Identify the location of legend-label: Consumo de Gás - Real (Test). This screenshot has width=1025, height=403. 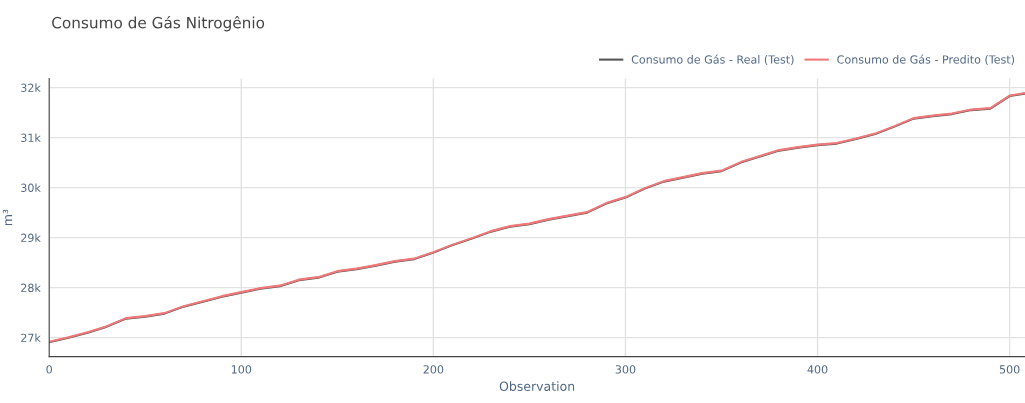
(712, 59).